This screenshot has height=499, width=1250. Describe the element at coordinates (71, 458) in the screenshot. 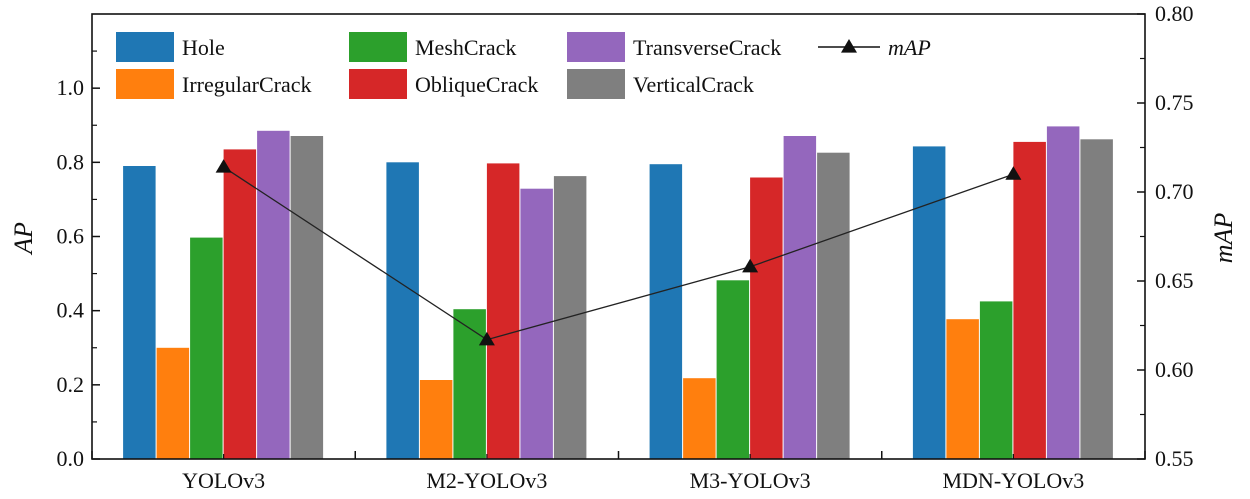

I see `y-tick-label-0: 0.0` at that location.